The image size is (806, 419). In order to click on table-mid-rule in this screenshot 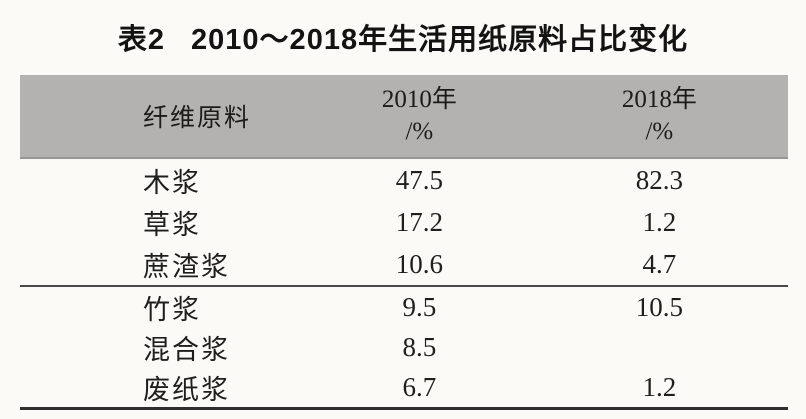, I will do `click(404, 286)`.